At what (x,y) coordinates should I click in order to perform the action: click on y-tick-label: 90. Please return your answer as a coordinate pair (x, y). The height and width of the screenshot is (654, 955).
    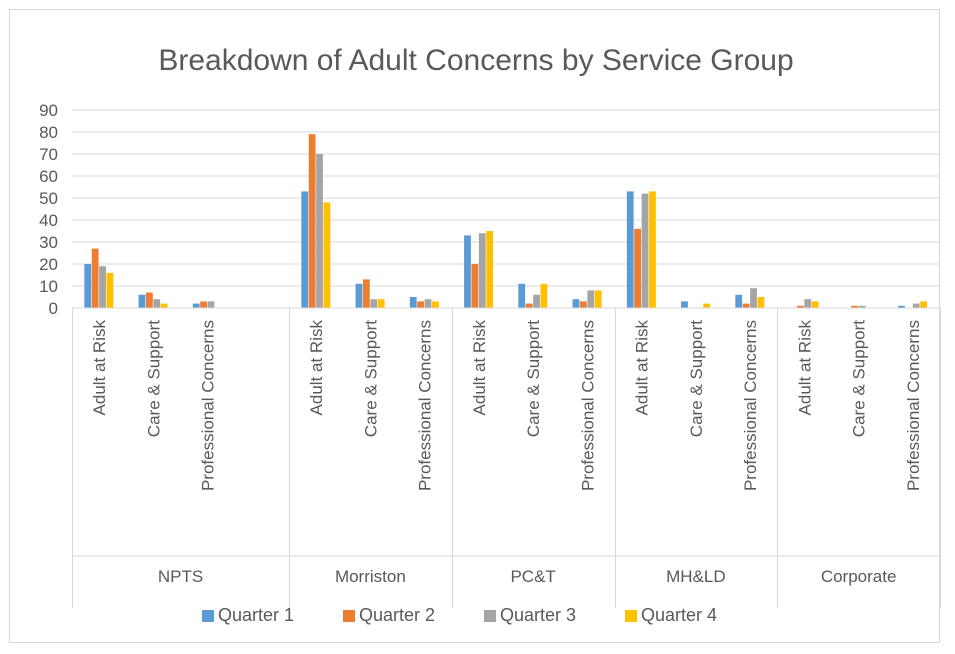
    Looking at the image, I should click on (48, 110).